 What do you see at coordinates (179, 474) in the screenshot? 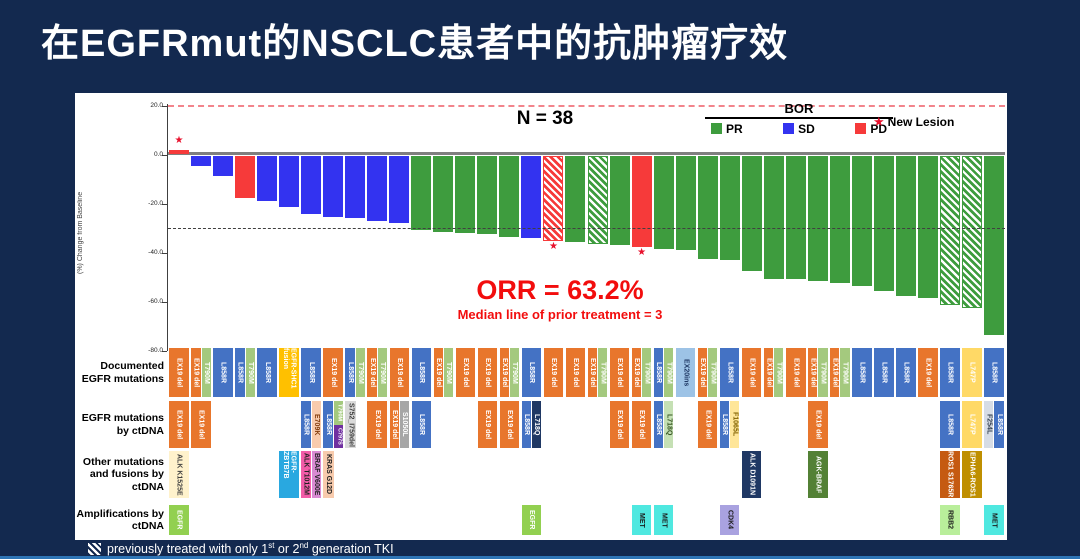
I see `mutation-column-other-patient-1: ALK K1525E` at bounding box center [179, 474].